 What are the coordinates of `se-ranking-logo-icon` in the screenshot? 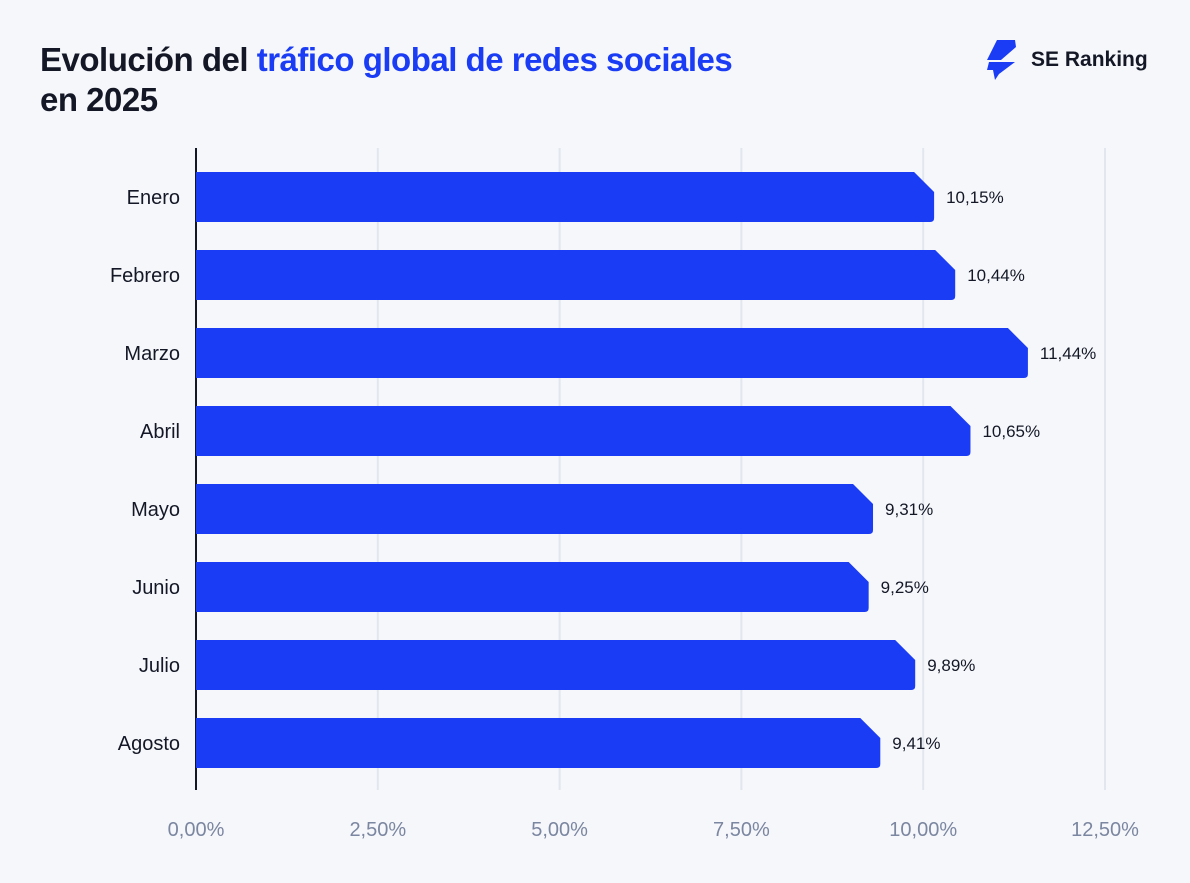 It's located at (1001, 60).